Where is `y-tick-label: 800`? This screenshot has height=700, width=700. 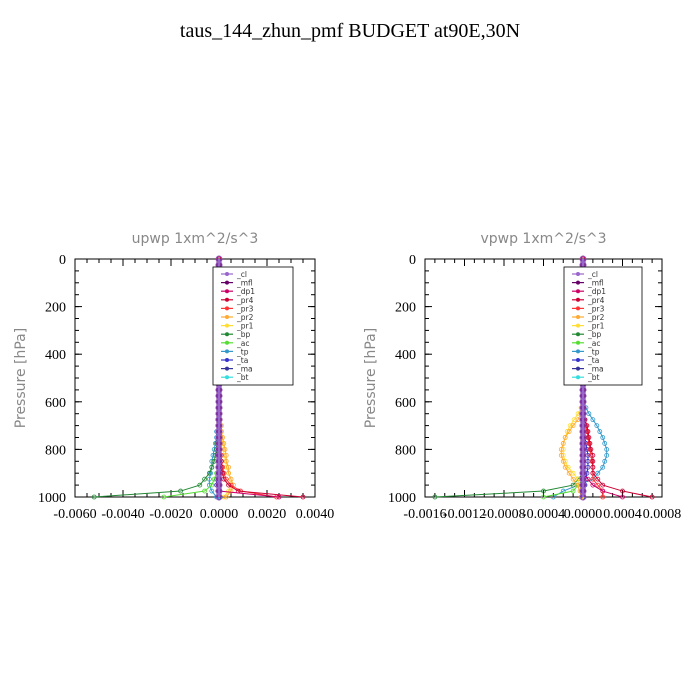 y-tick-label: 800 is located at coordinates (405, 450).